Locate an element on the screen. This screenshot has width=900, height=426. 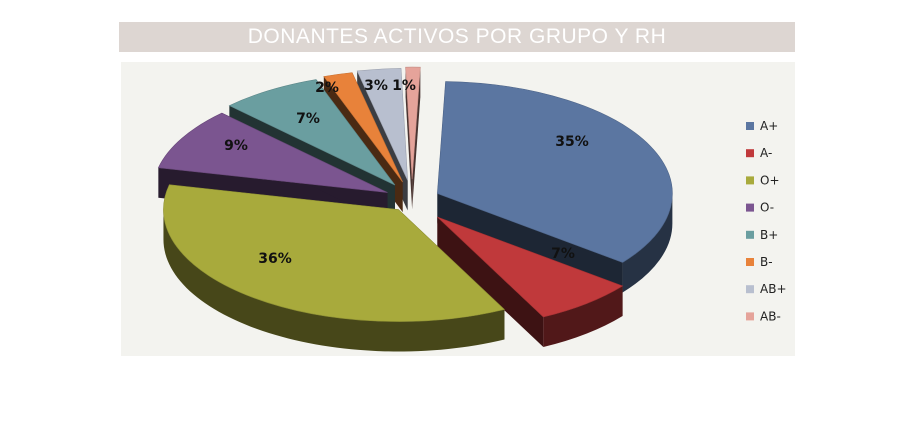
legend-item-ab-neg: AB- is located at coordinates (763, 316).